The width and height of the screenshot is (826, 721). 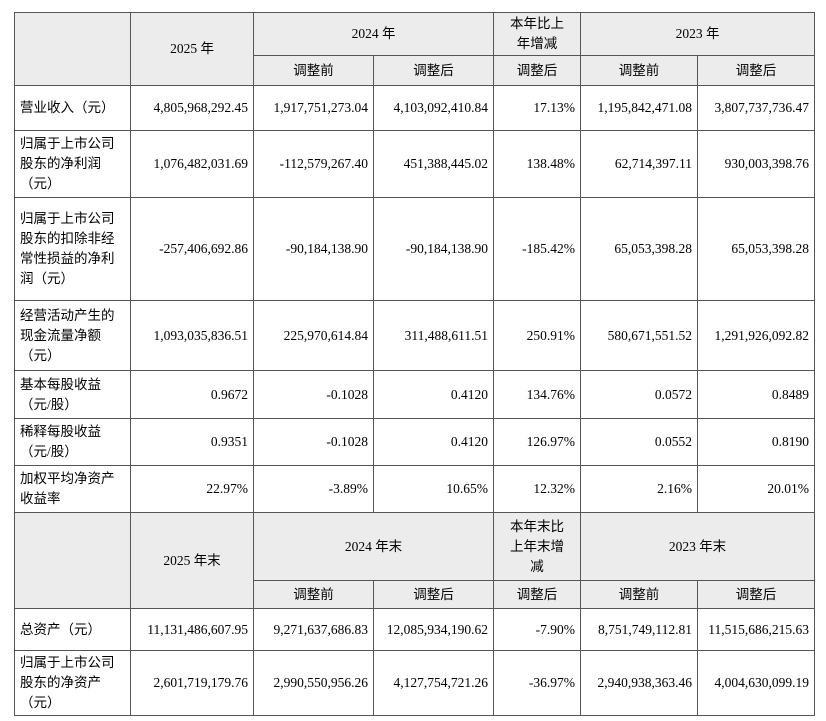 I want to click on value-cell: 2.16%, so click(x=639, y=489).